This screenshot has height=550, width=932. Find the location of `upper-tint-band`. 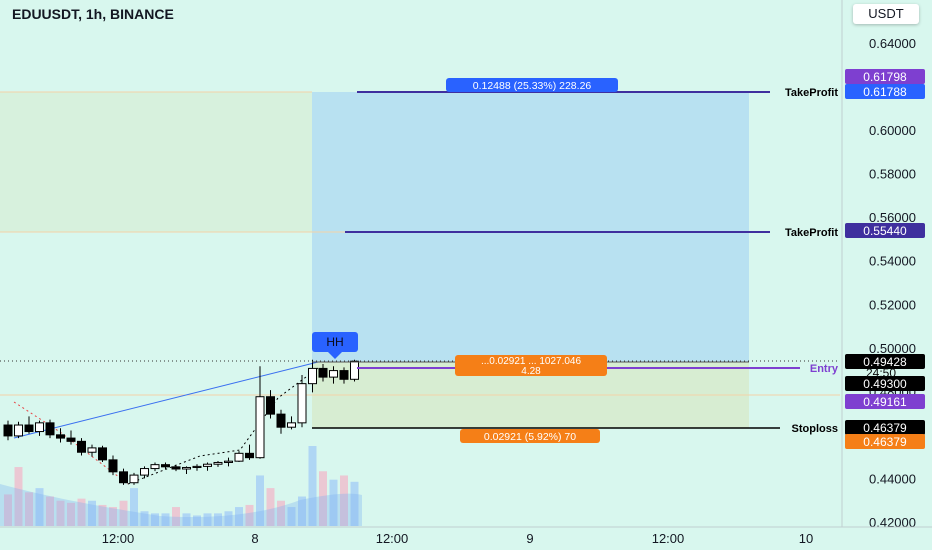

upper-tint-band is located at coordinates (156, 162).